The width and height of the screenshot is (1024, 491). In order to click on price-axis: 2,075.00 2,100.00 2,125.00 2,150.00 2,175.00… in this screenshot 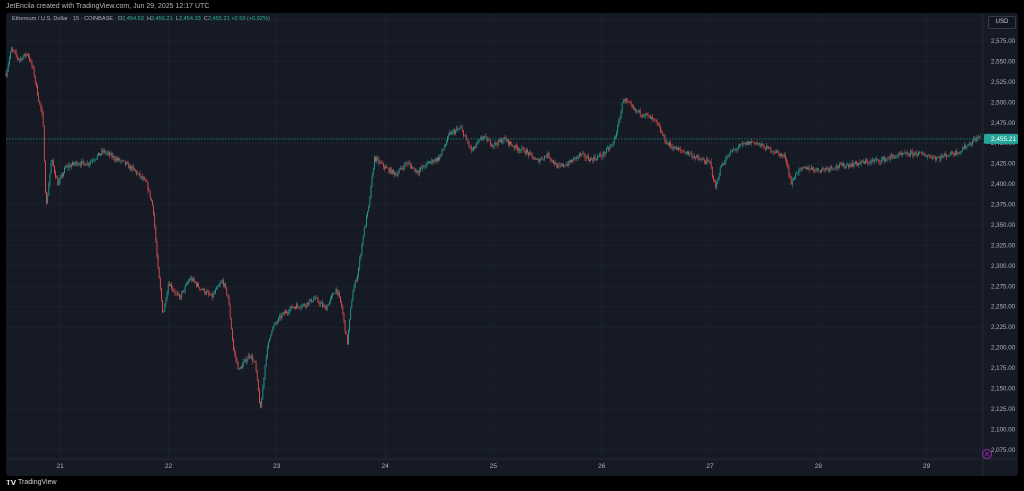, I will do `click(1003, 236)`.